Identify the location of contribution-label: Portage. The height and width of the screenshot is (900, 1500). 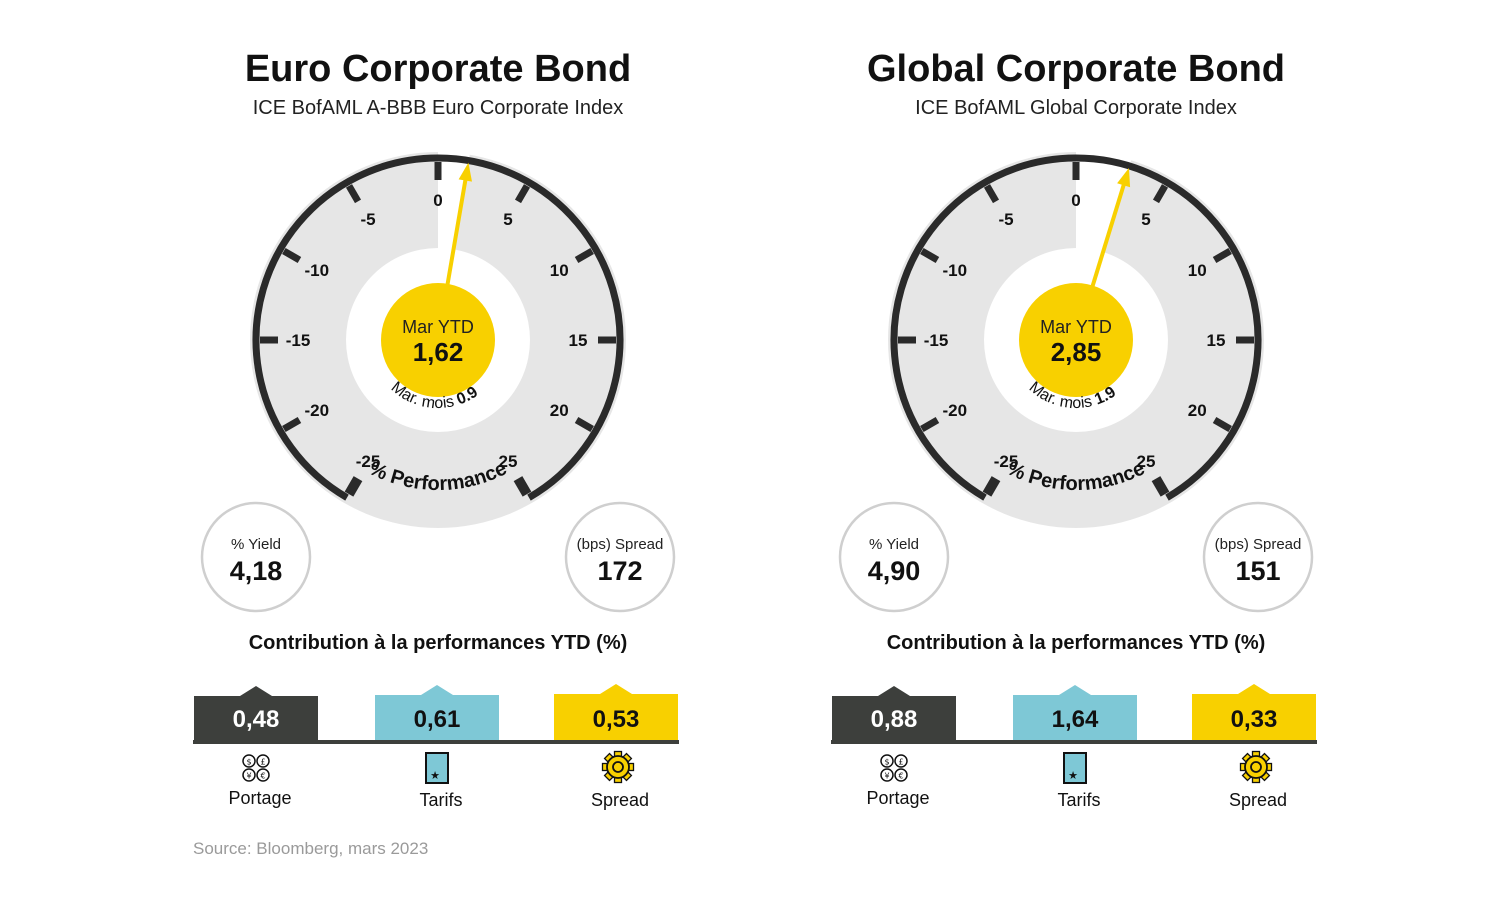
(259, 798).